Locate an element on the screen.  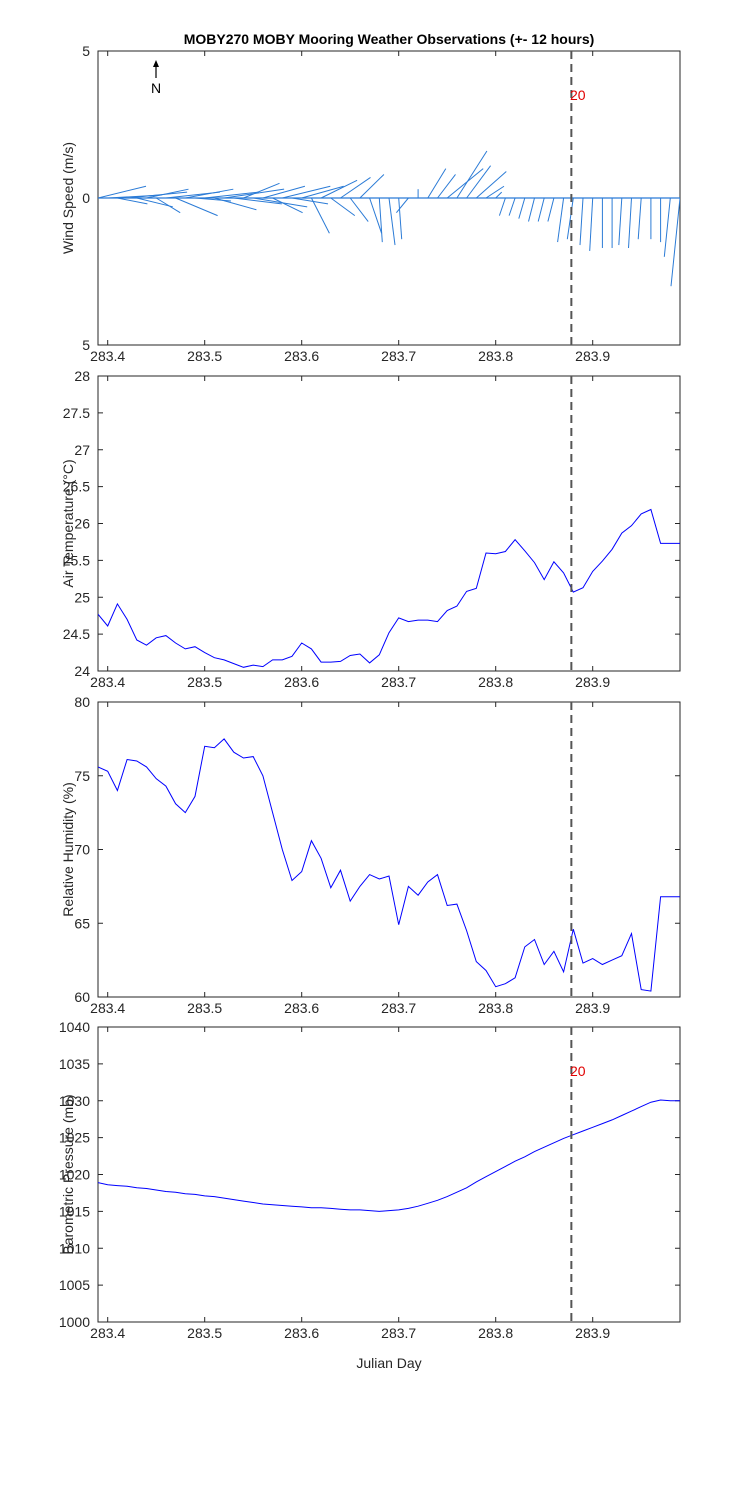
x-axis-label: Julian Day is located at coordinates (388, 1363).